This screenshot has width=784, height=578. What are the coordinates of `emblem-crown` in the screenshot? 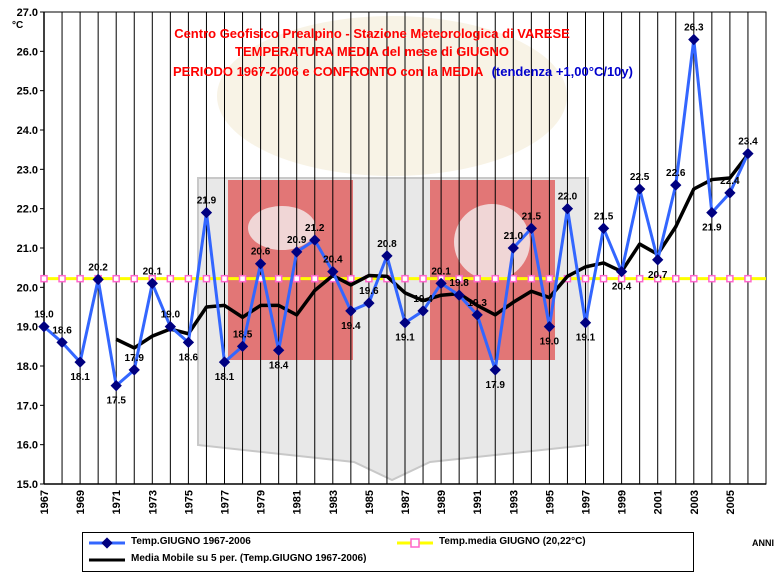 It's located at (392, 96).